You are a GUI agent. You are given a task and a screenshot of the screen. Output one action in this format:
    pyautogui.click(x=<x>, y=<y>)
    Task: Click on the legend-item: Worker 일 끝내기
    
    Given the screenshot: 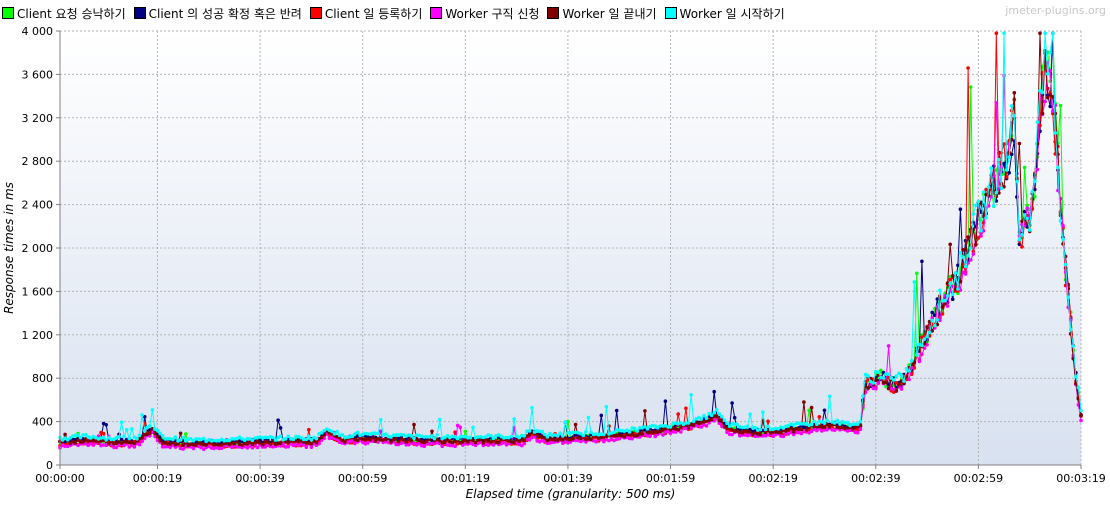 What is the action you would take?
    pyautogui.click(x=601, y=13)
    